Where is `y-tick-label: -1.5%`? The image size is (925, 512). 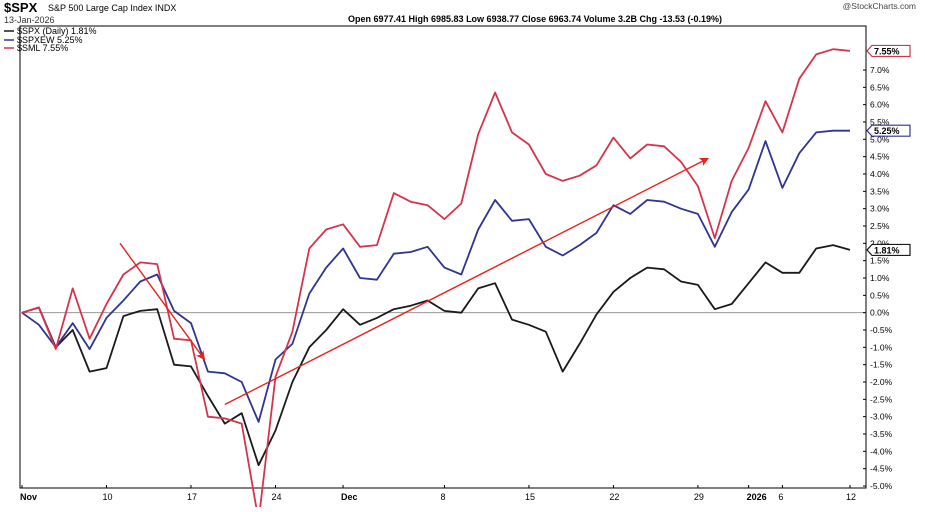
y-tick-label: -1.5% is located at coordinates (881, 365).